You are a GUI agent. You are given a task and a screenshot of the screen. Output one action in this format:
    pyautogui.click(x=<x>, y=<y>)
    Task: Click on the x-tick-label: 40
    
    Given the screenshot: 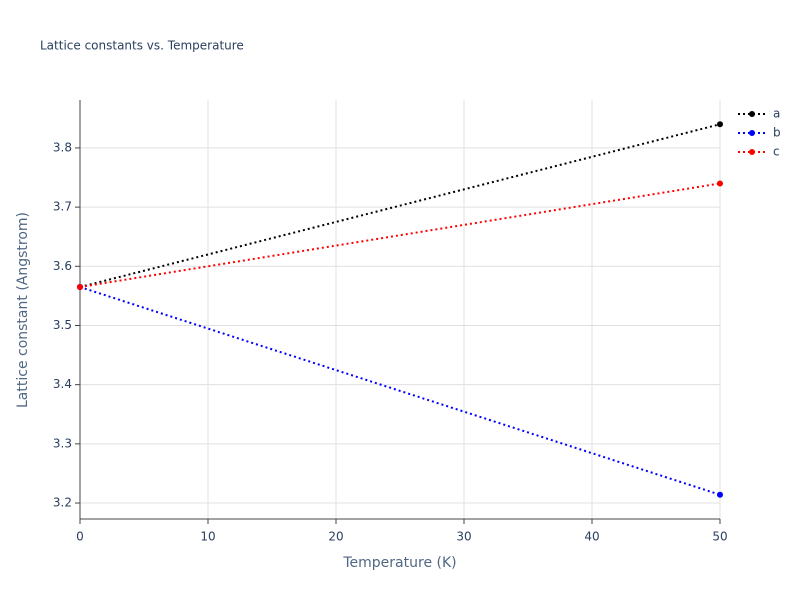 What is the action you would take?
    pyautogui.click(x=591, y=537)
    